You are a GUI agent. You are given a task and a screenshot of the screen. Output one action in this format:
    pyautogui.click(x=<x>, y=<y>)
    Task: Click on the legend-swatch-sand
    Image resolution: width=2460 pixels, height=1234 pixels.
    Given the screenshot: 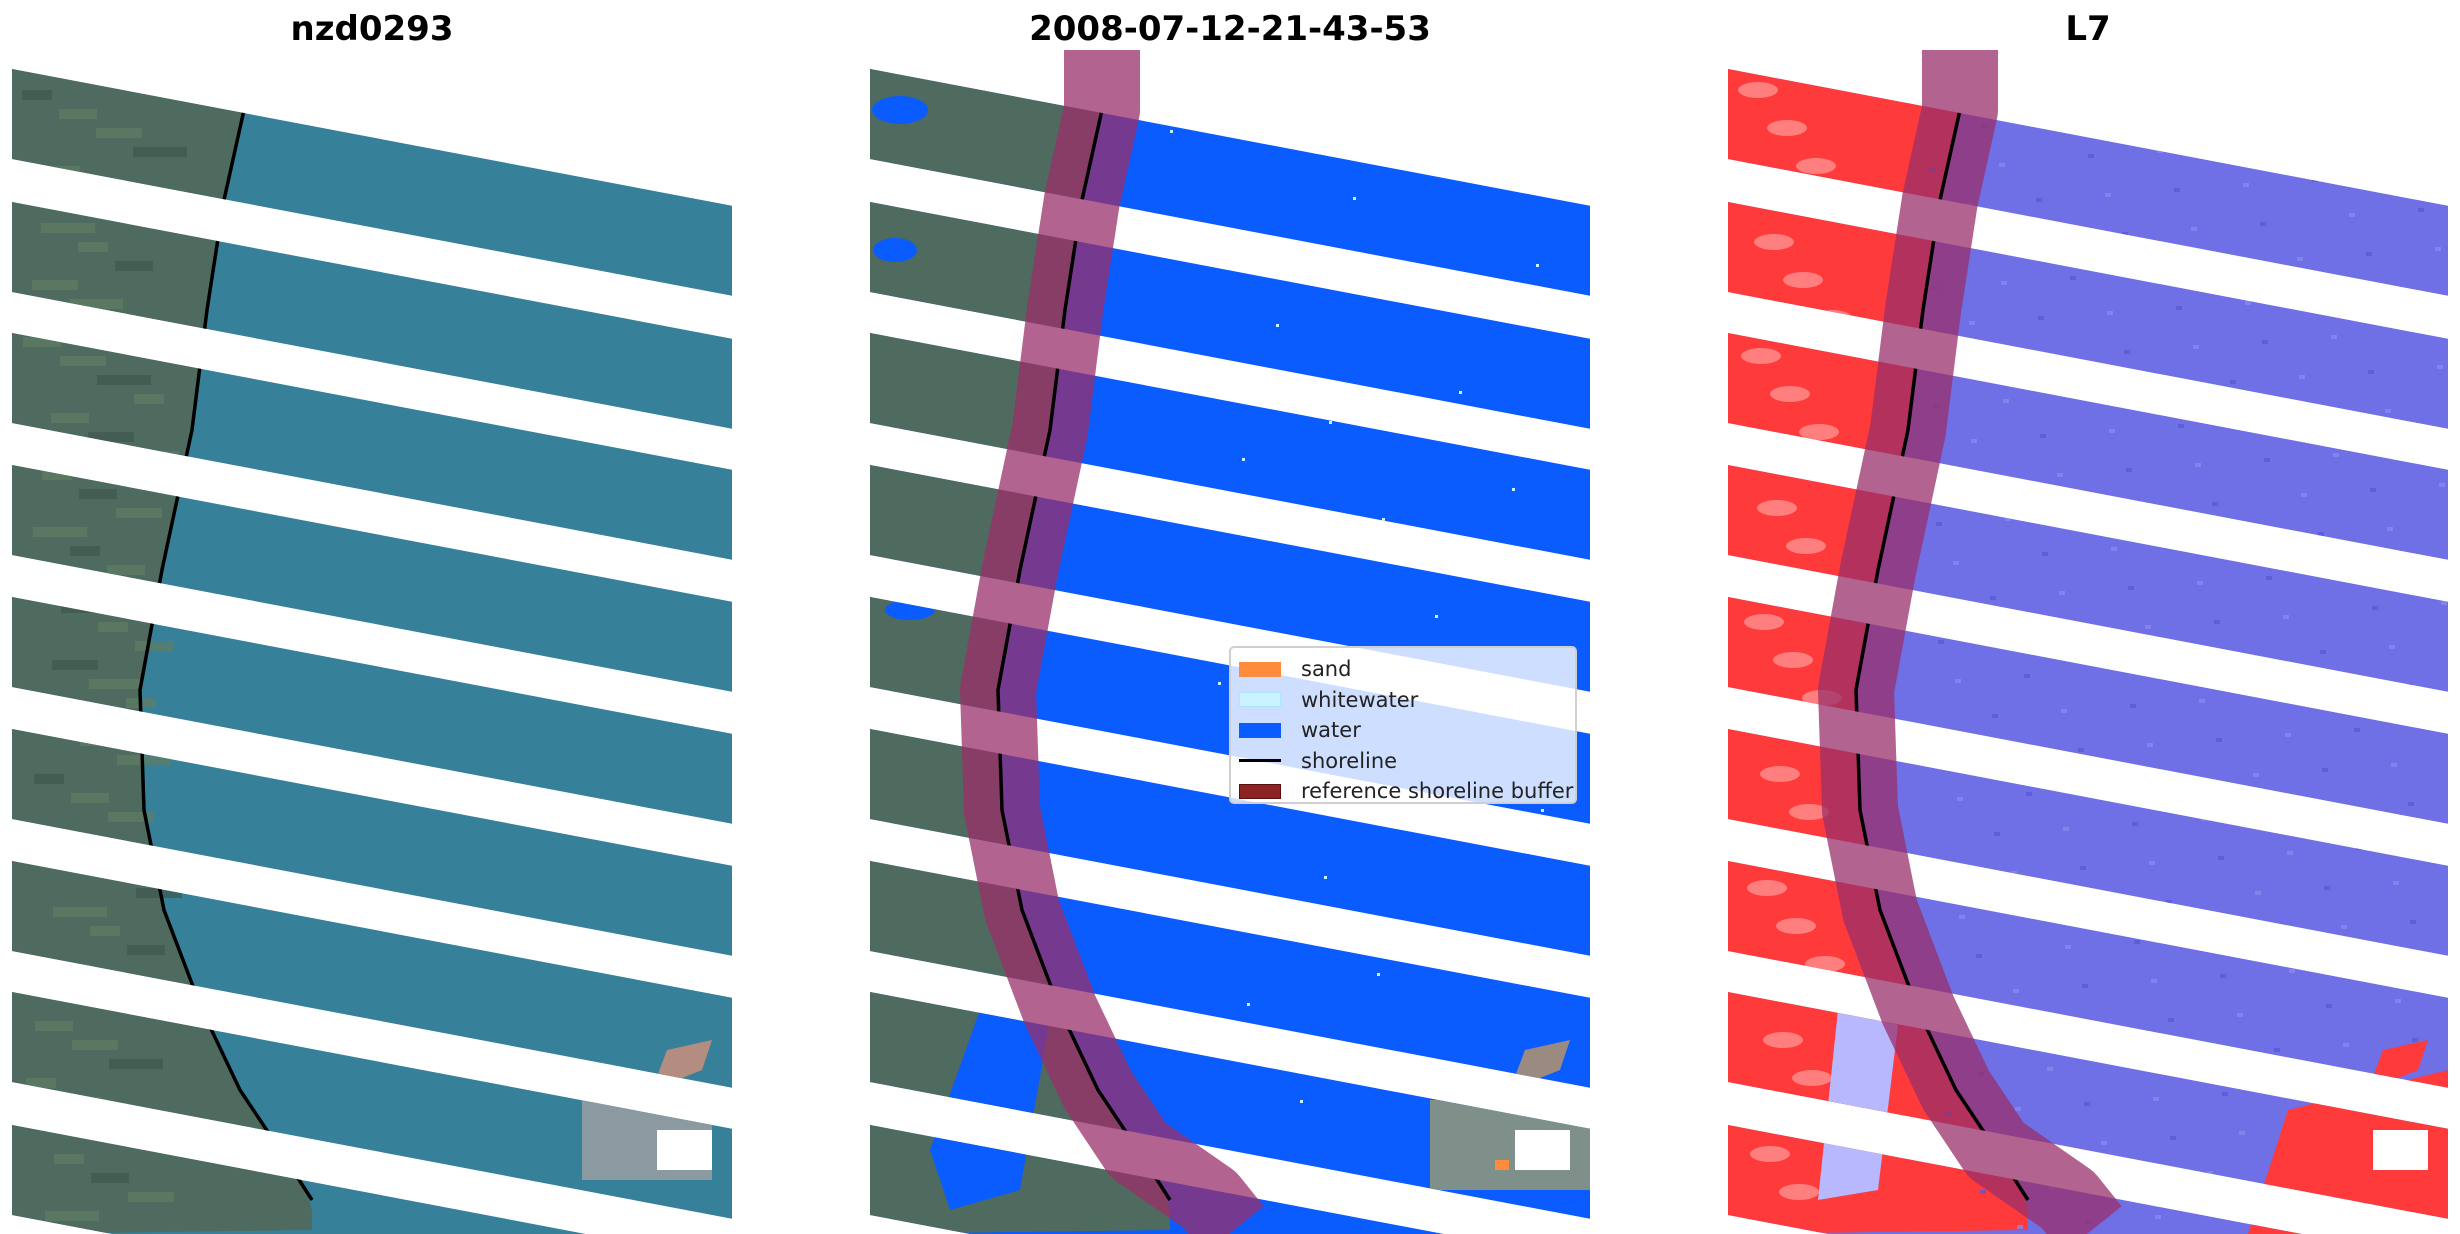 What is the action you would take?
    pyautogui.click(x=1260, y=669)
    